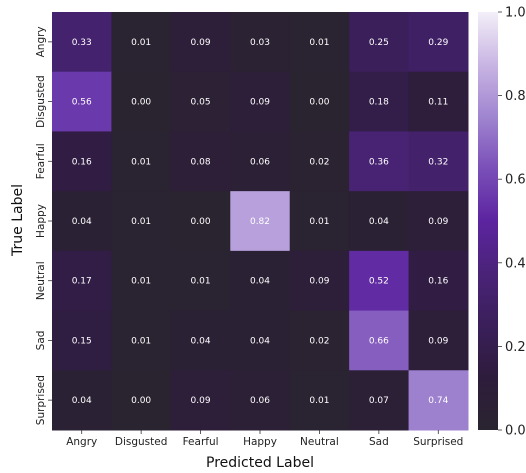 Image resolution: width=526 pixels, height=473 pixels. What do you see at coordinates (488, 221) in the screenshot?
I see `colorbar` at bounding box center [488, 221].